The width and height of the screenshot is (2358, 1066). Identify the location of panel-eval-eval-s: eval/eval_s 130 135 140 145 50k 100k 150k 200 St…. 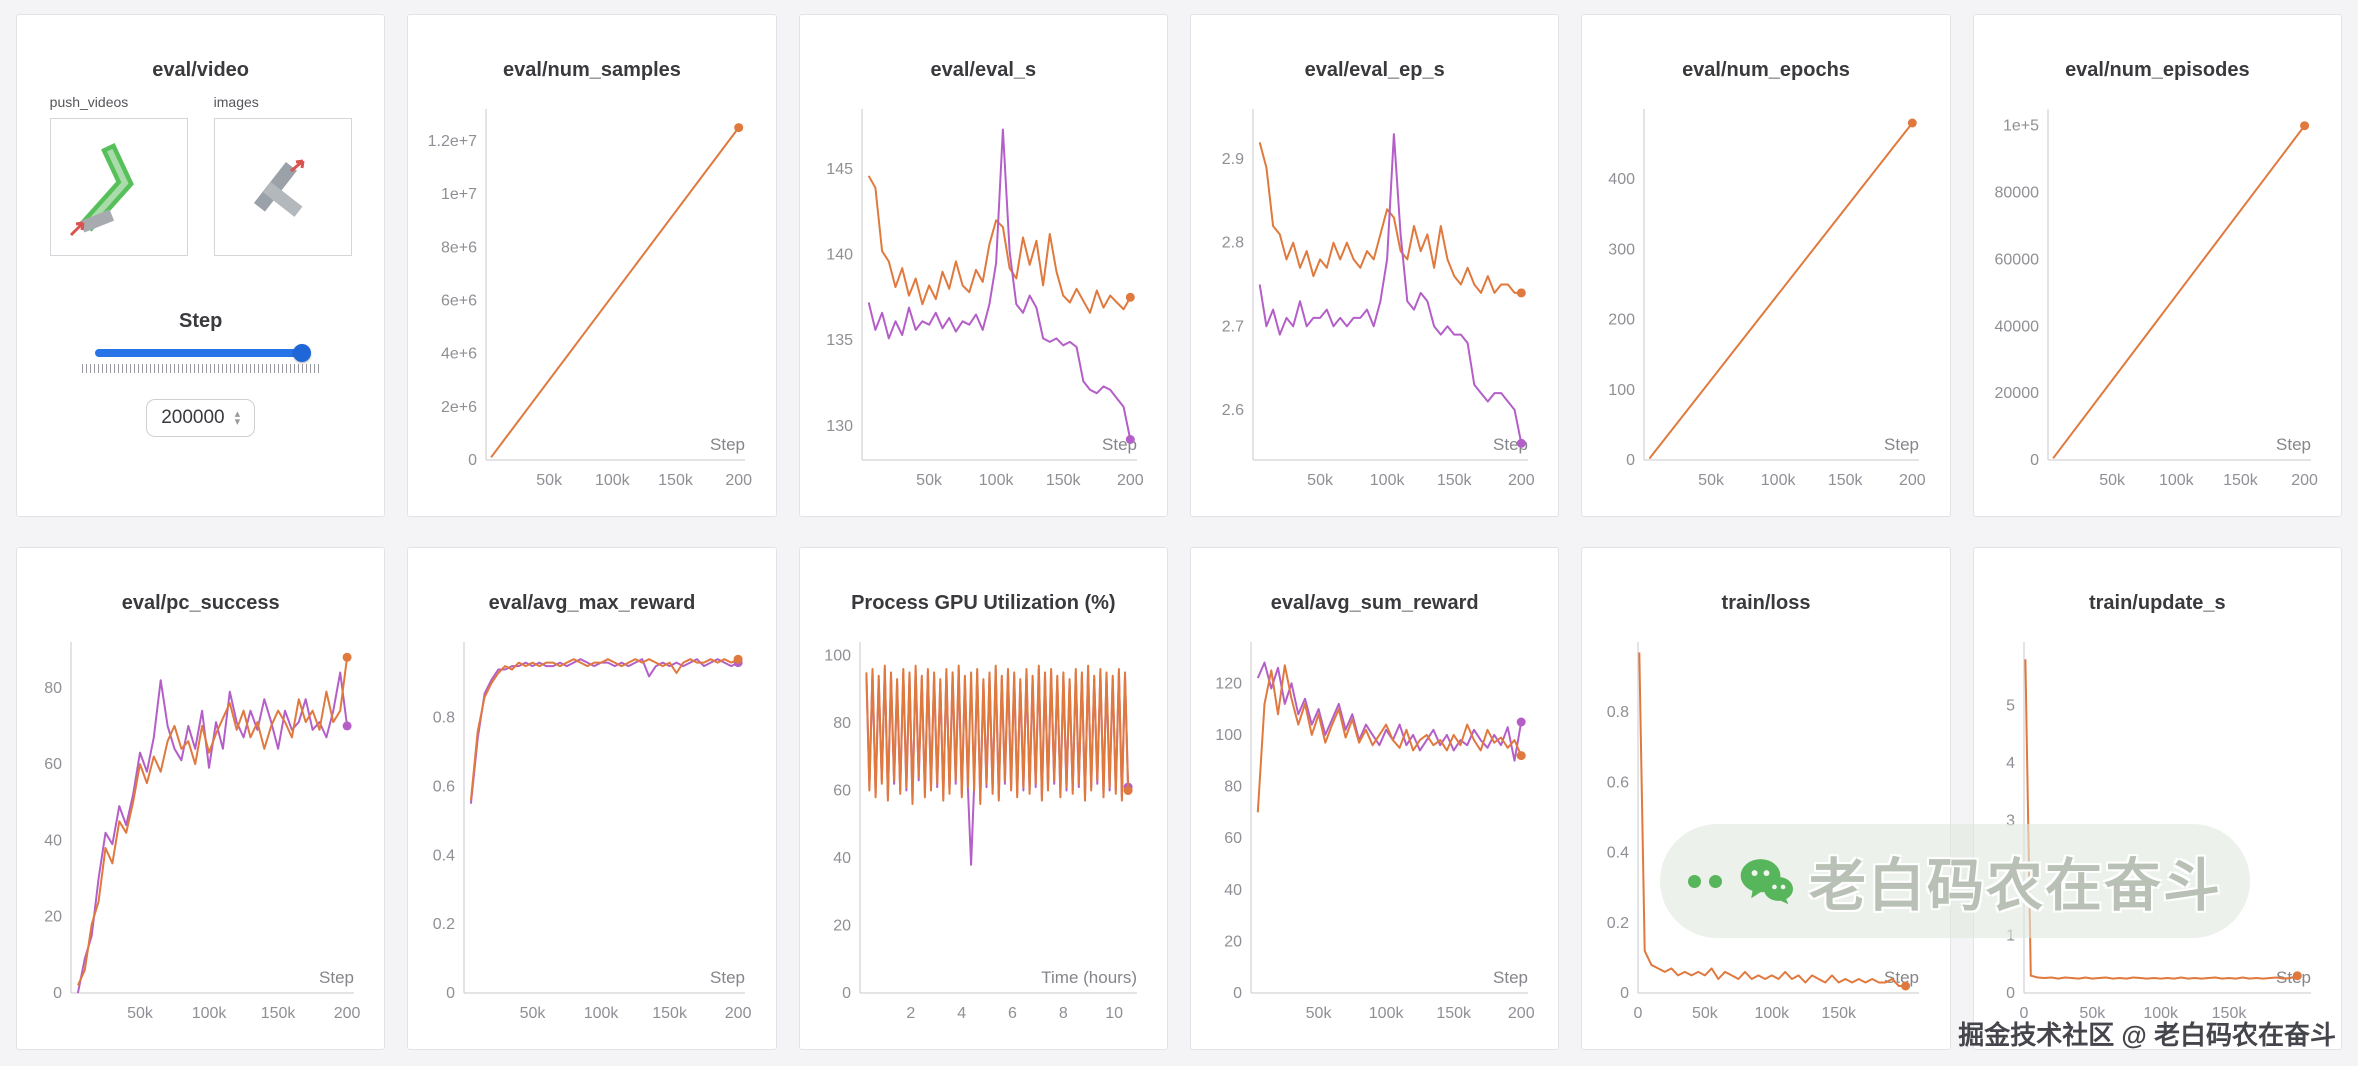
(983, 265).